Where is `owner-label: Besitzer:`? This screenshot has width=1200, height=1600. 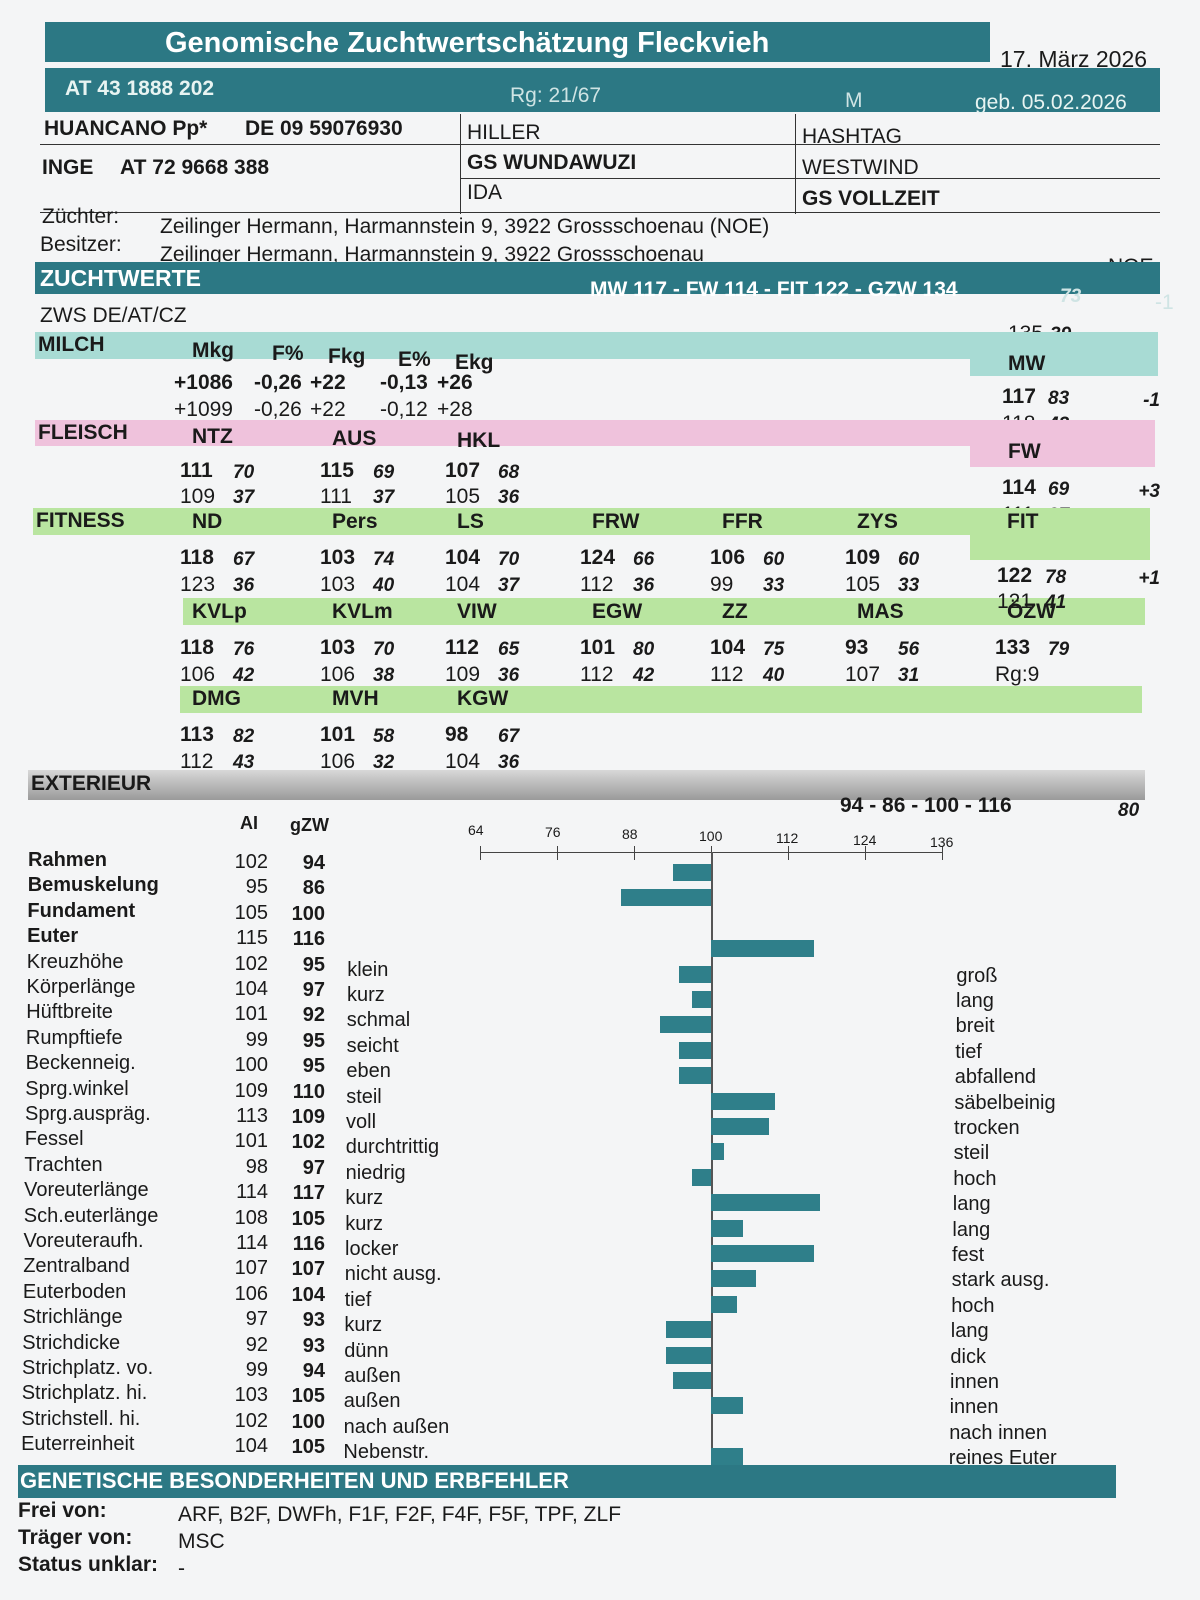
owner-label: Besitzer: is located at coordinates (81, 244).